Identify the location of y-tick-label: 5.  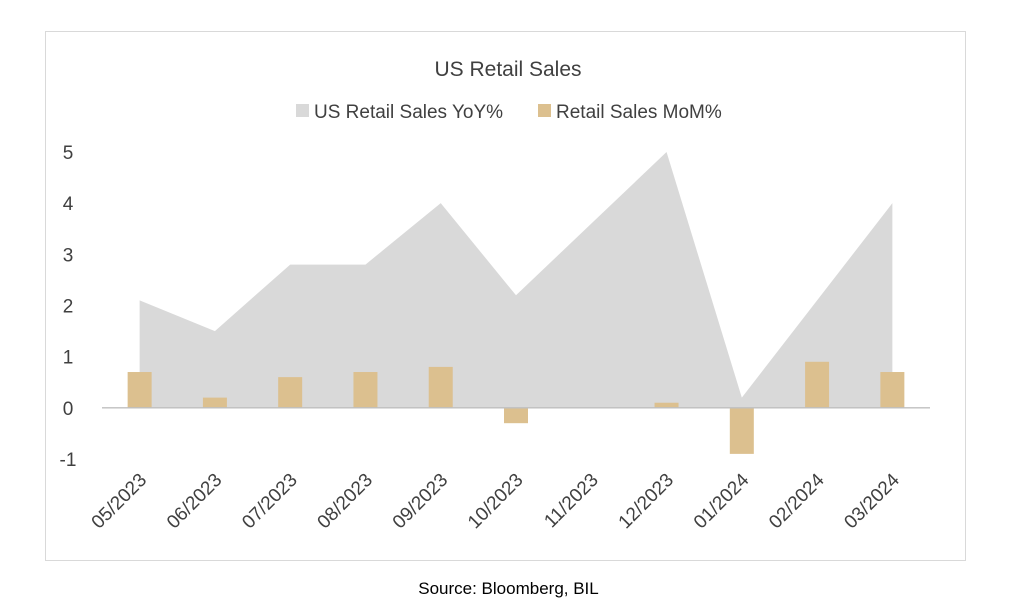
(68, 153).